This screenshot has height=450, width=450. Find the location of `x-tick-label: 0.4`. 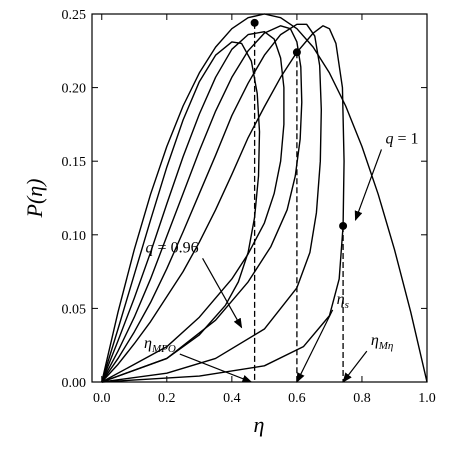

x-tick-label: 0.4 is located at coordinates (232, 398).